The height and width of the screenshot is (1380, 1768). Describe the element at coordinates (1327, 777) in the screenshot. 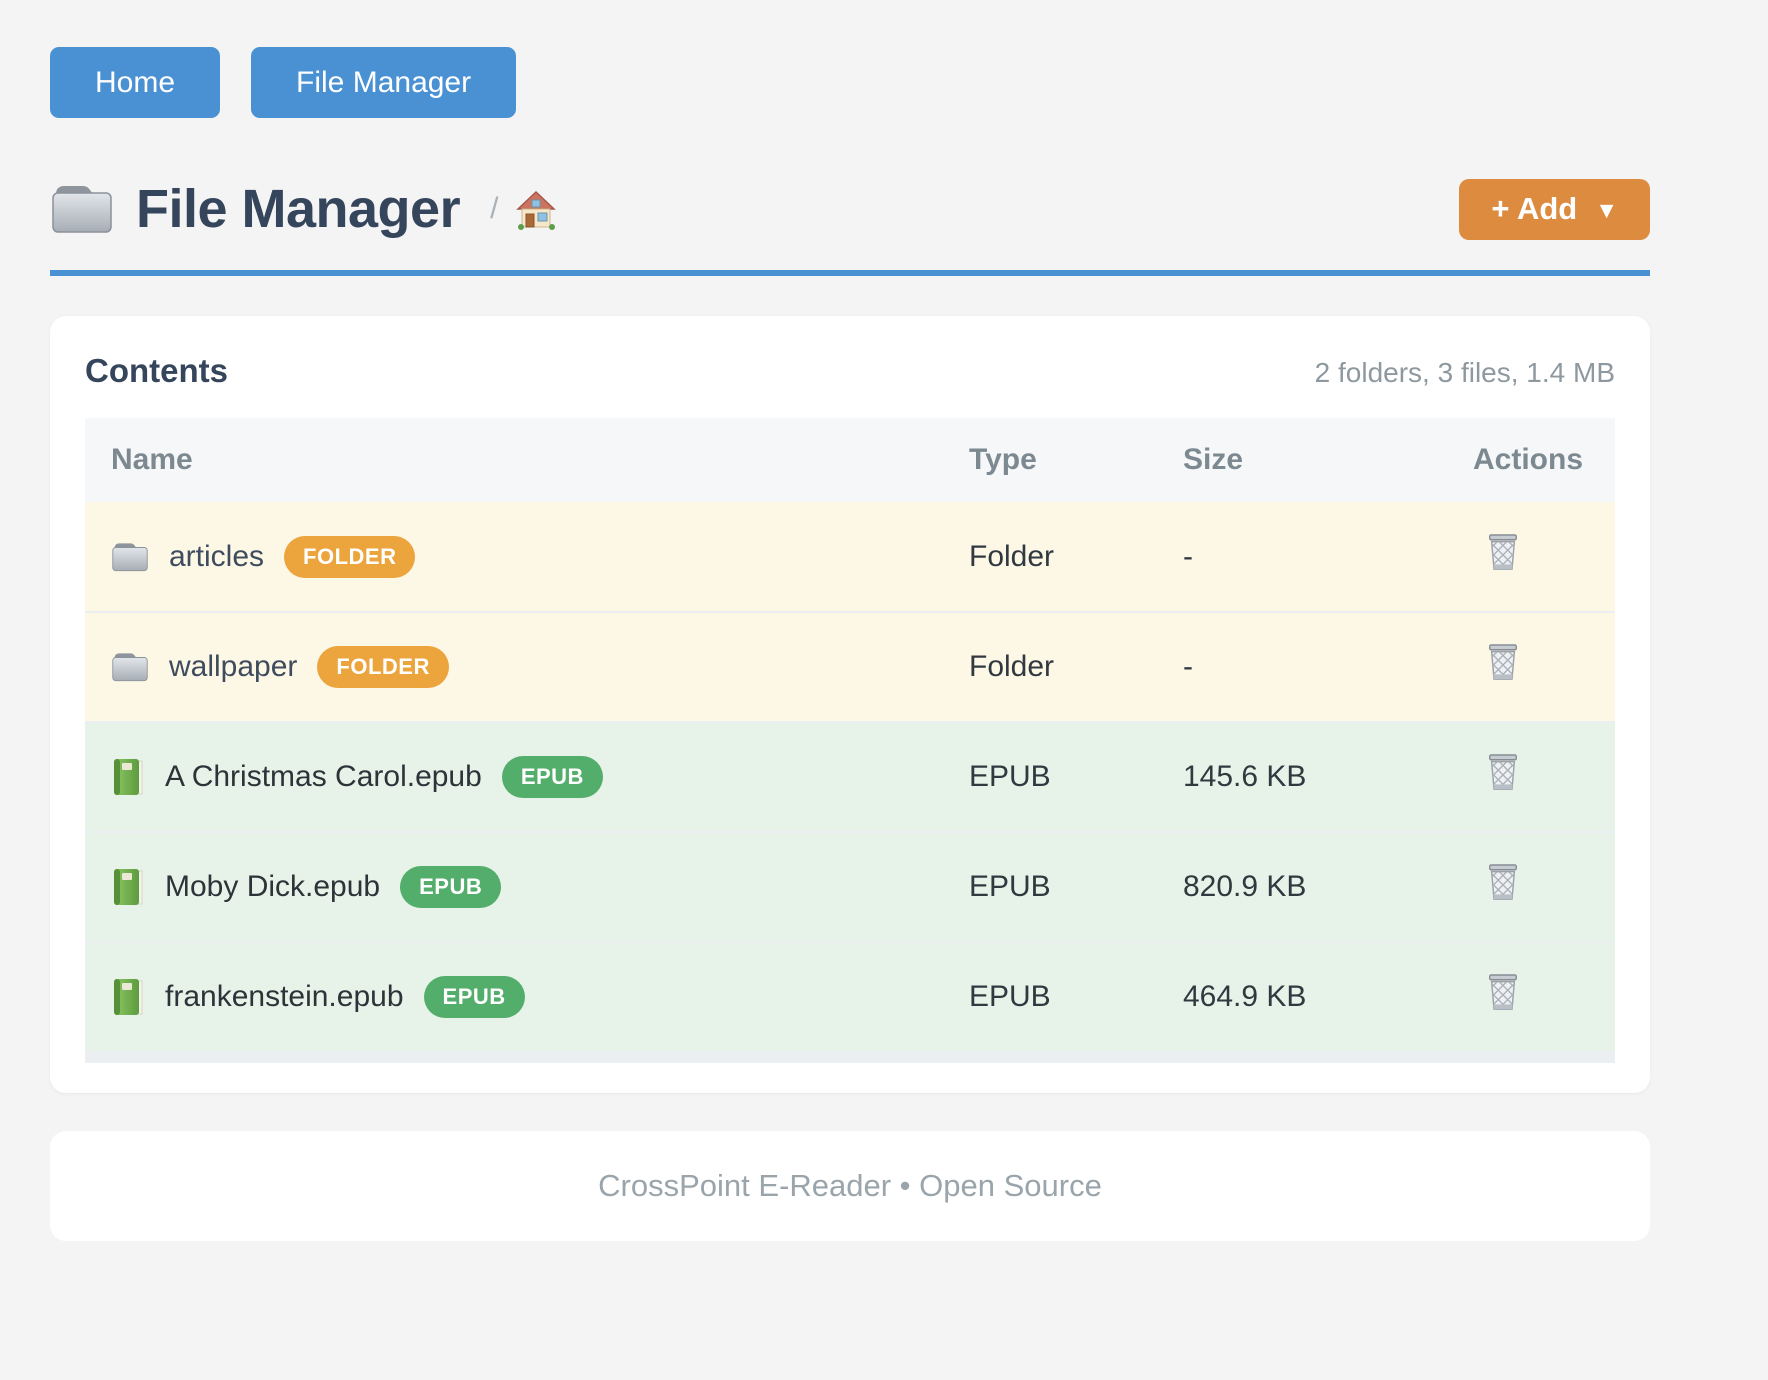

I see `item-size: 145.6 KB` at that location.